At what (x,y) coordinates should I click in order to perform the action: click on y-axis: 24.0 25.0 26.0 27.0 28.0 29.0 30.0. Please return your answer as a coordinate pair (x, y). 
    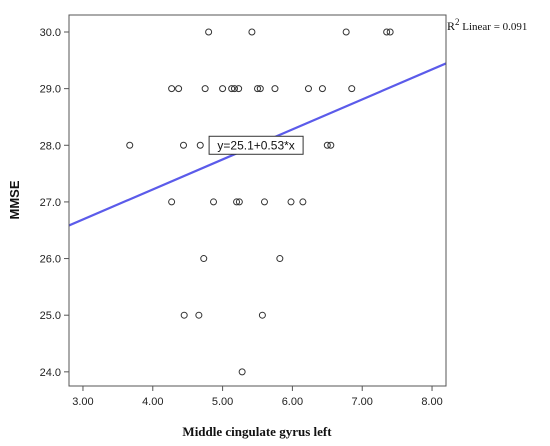
    Looking at the image, I should click on (54, 203).